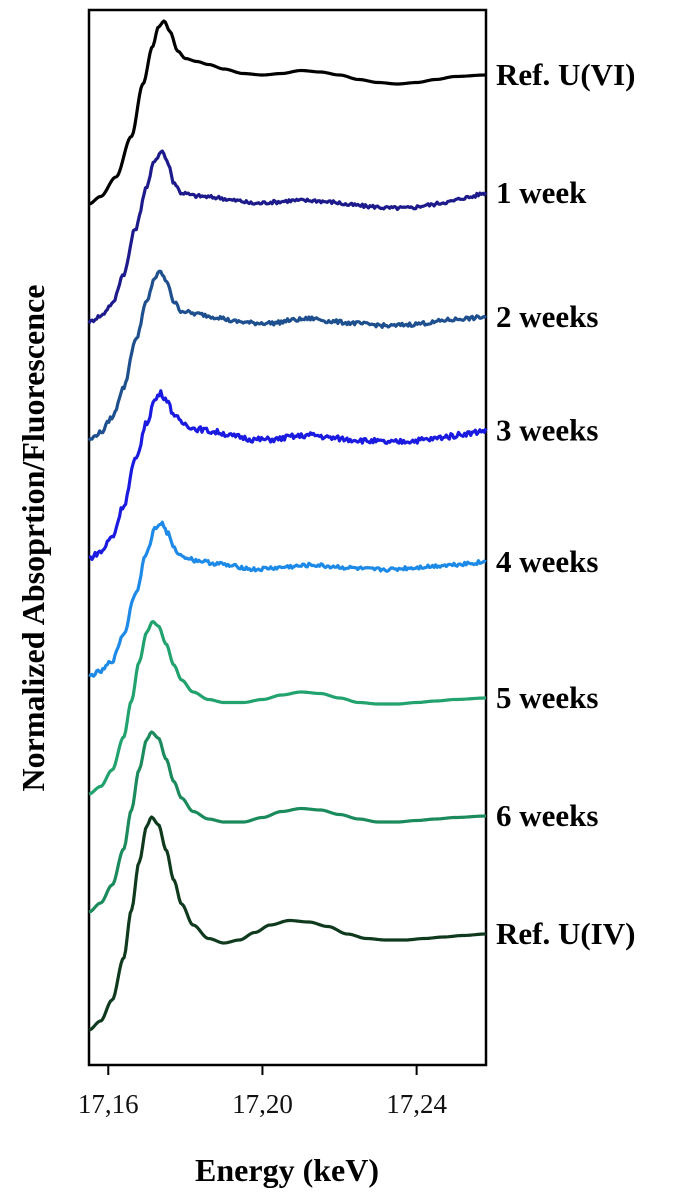 This screenshot has width=682, height=1200. I want to click on series-label-7: Ref. U(IV), so click(565, 933).